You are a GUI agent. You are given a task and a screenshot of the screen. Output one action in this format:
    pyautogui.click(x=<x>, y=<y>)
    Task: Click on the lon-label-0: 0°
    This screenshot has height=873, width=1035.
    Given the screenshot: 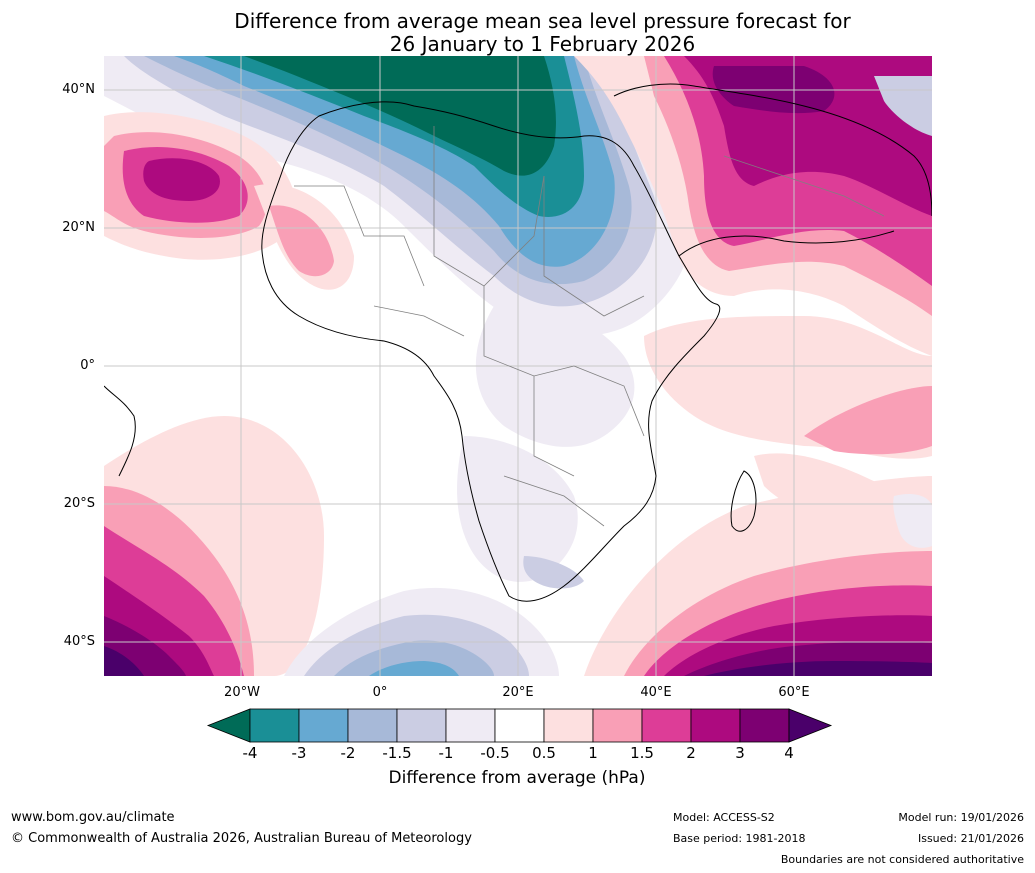 What is the action you would take?
    pyautogui.click(x=380, y=692)
    